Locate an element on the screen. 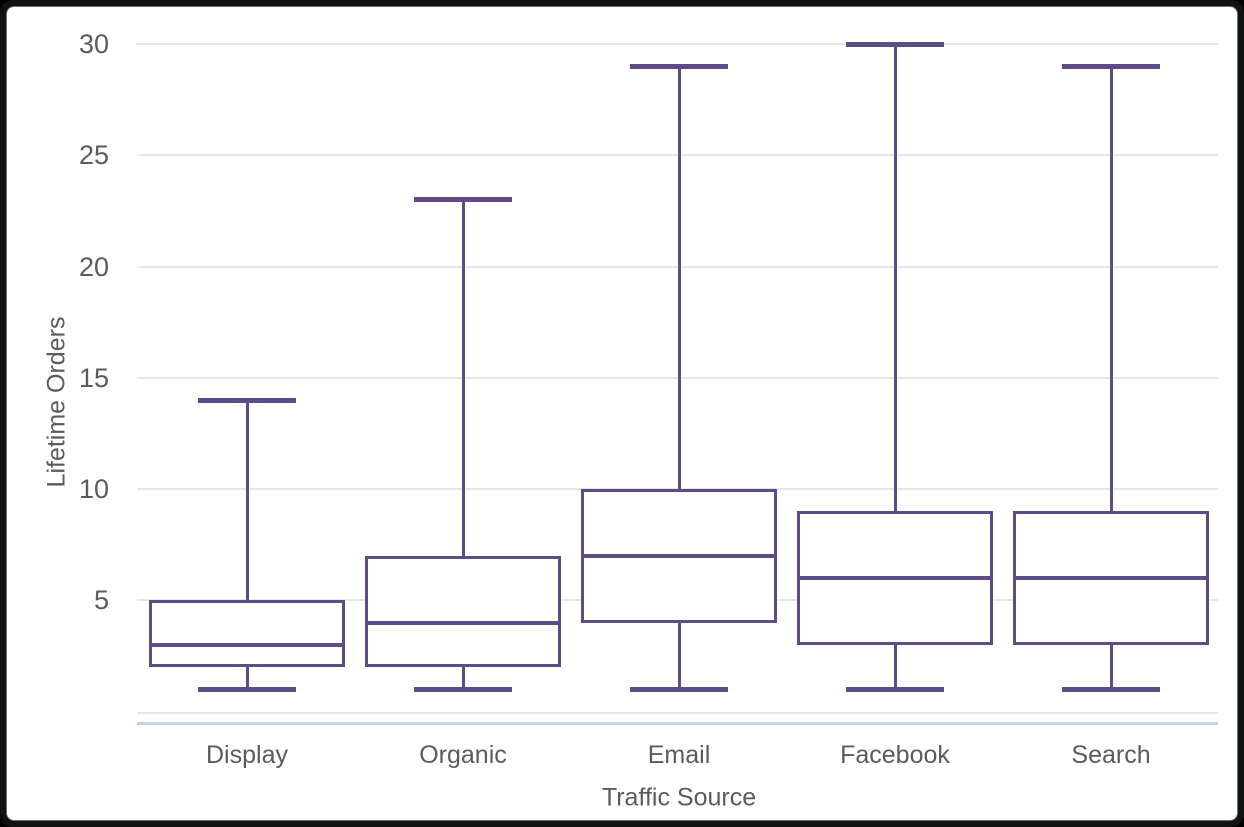 This screenshot has width=1244, height=827. y-tick-label: 5 is located at coordinates (101, 600).